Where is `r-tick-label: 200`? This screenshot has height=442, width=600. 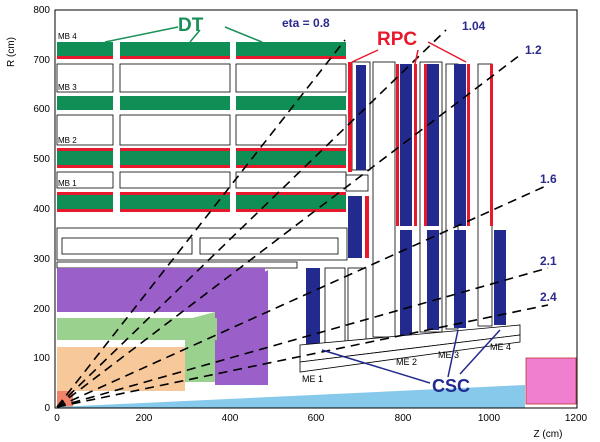 r-tick-label: 200 is located at coordinates (41, 309).